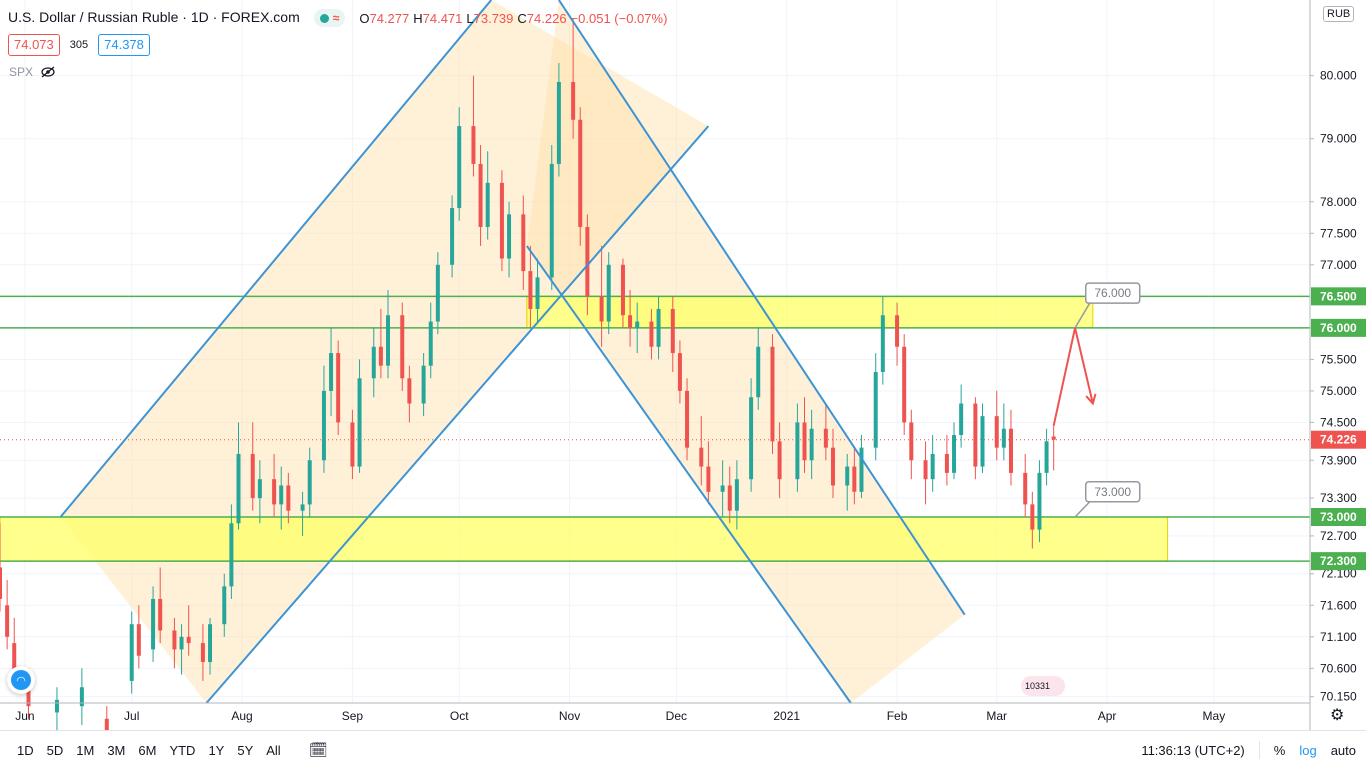 The image size is (1366, 769). I want to click on price-label-text: 76.500, so click(1338, 296).